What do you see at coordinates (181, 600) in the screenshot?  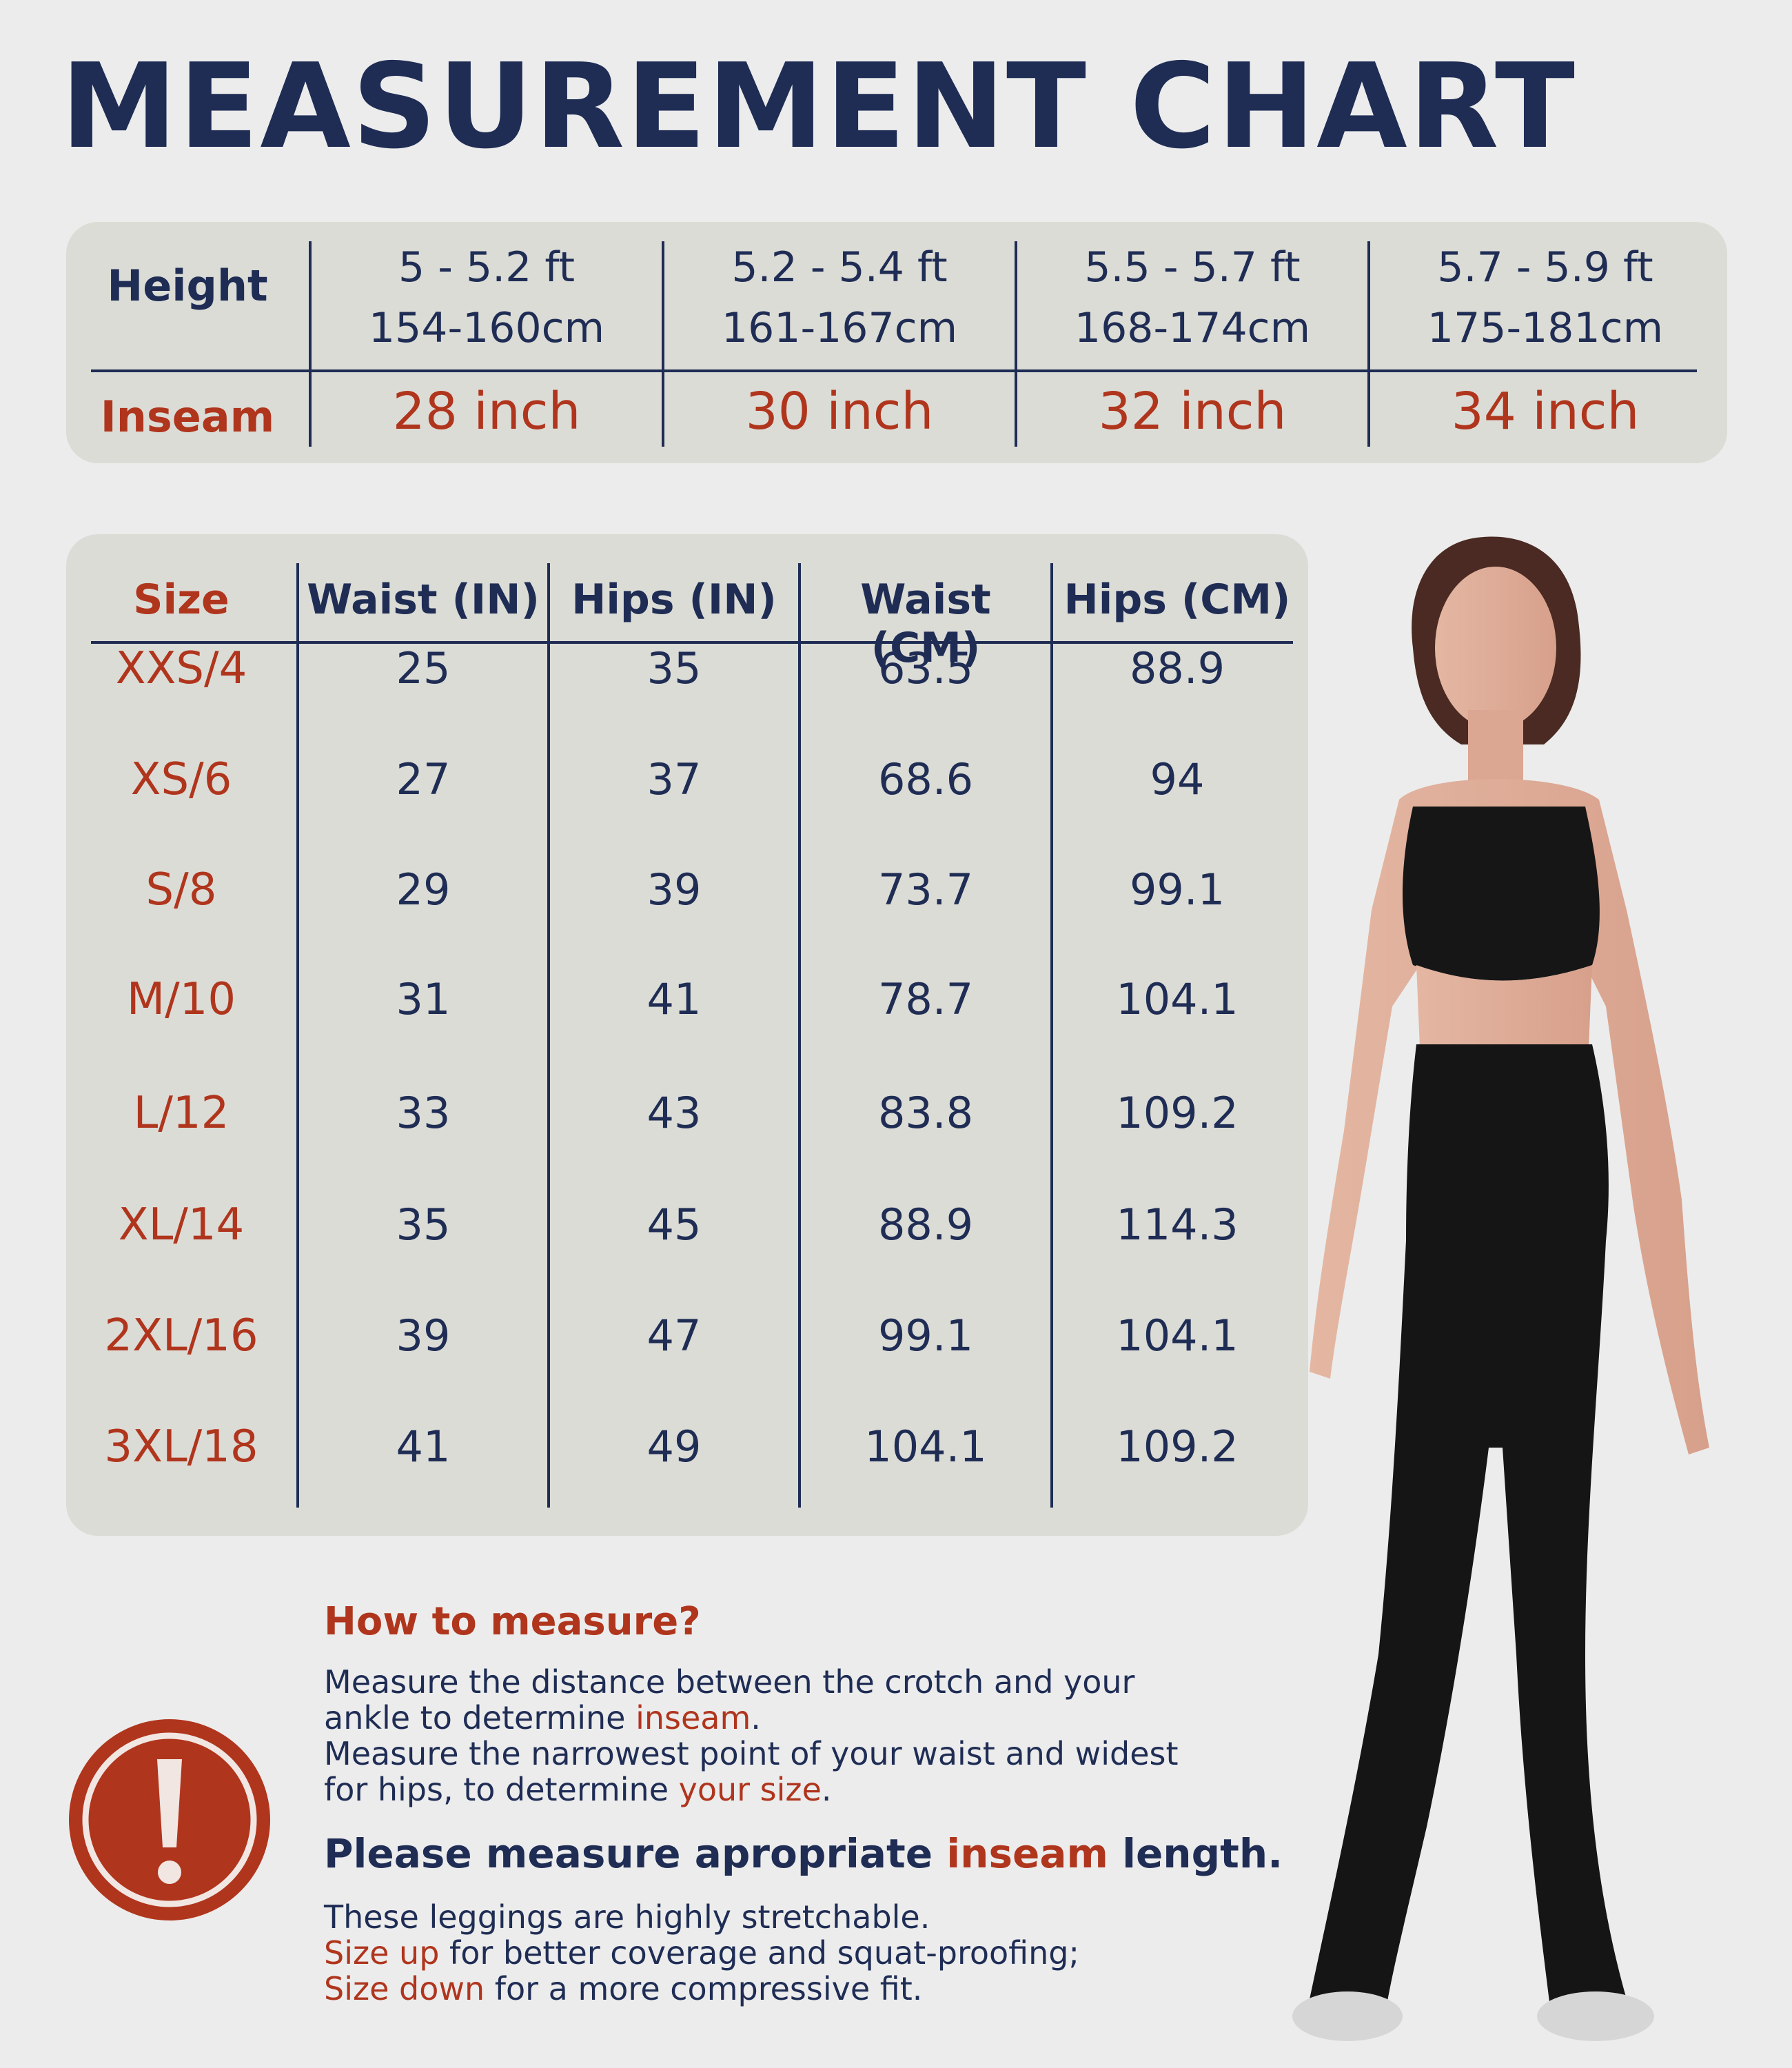 I see `size-header: Size` at bounding box center [181, 600].